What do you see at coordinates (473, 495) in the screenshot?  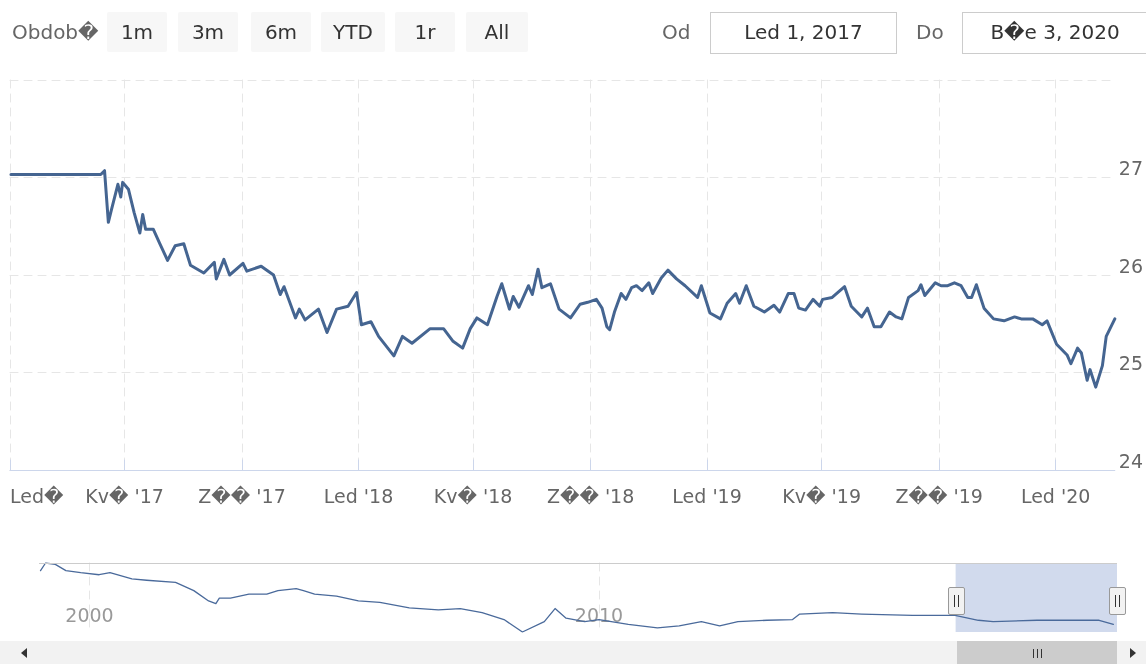 I see `x-tick-label: Kv� '18` at bounding box center [473, 495].